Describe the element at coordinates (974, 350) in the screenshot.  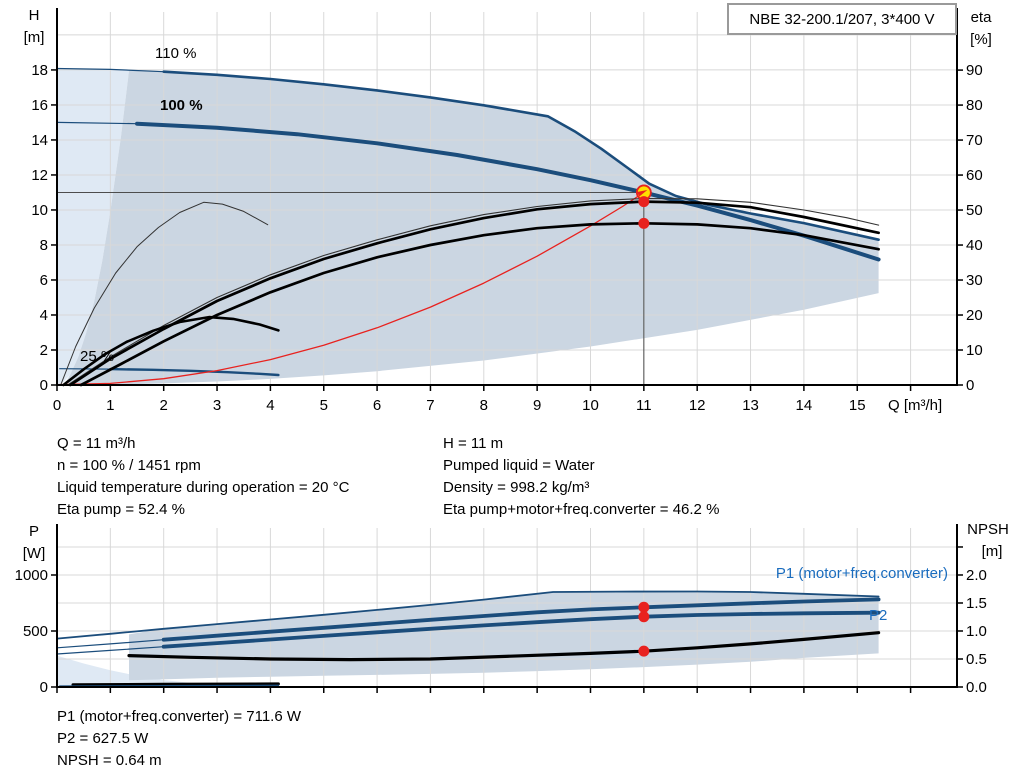
I see `right-tick-label: 10` at that location.